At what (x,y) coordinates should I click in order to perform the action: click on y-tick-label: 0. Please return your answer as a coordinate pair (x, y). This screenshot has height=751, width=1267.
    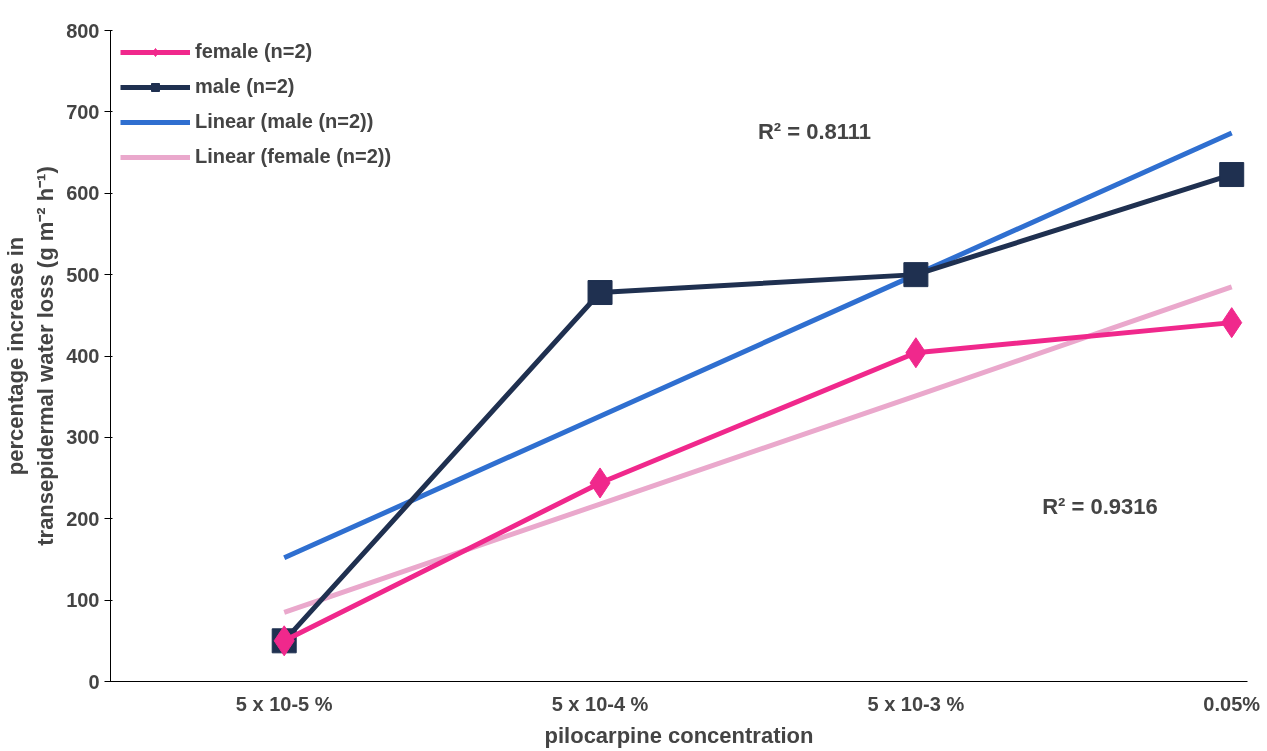
    Looking at the image, I should click on (94, 681).